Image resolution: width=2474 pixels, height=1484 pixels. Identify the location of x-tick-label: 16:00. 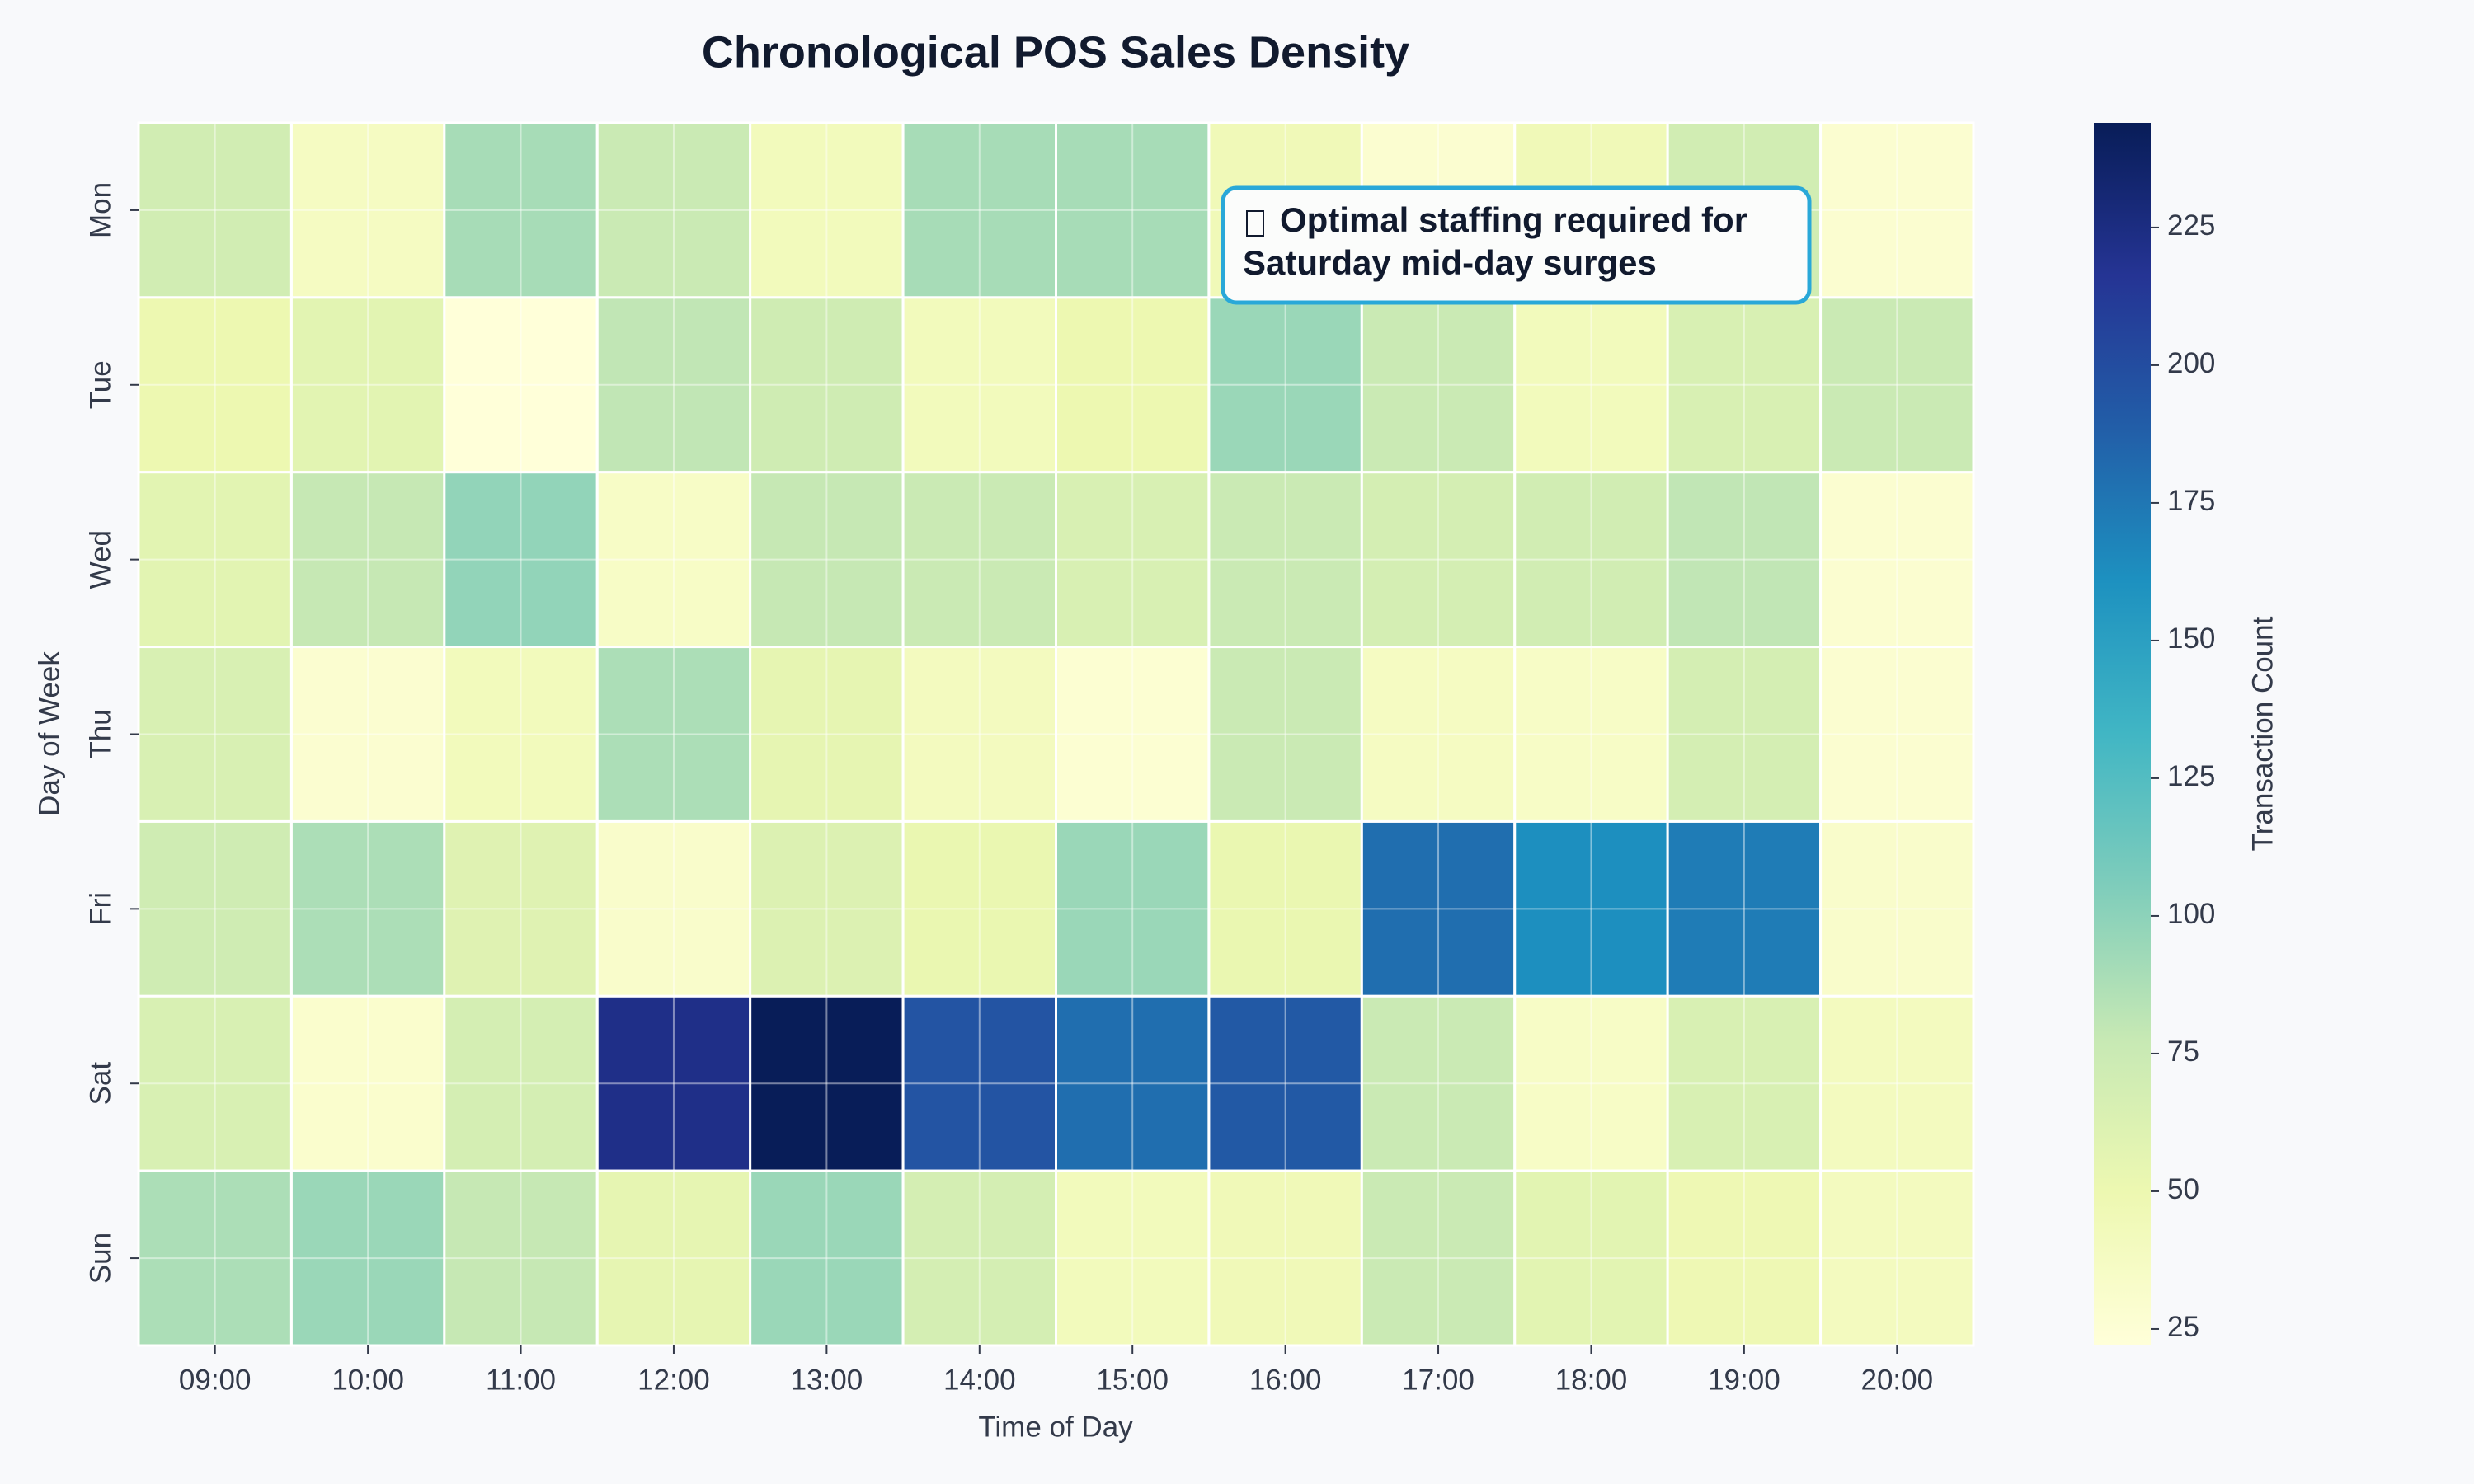
(1285, 1380).